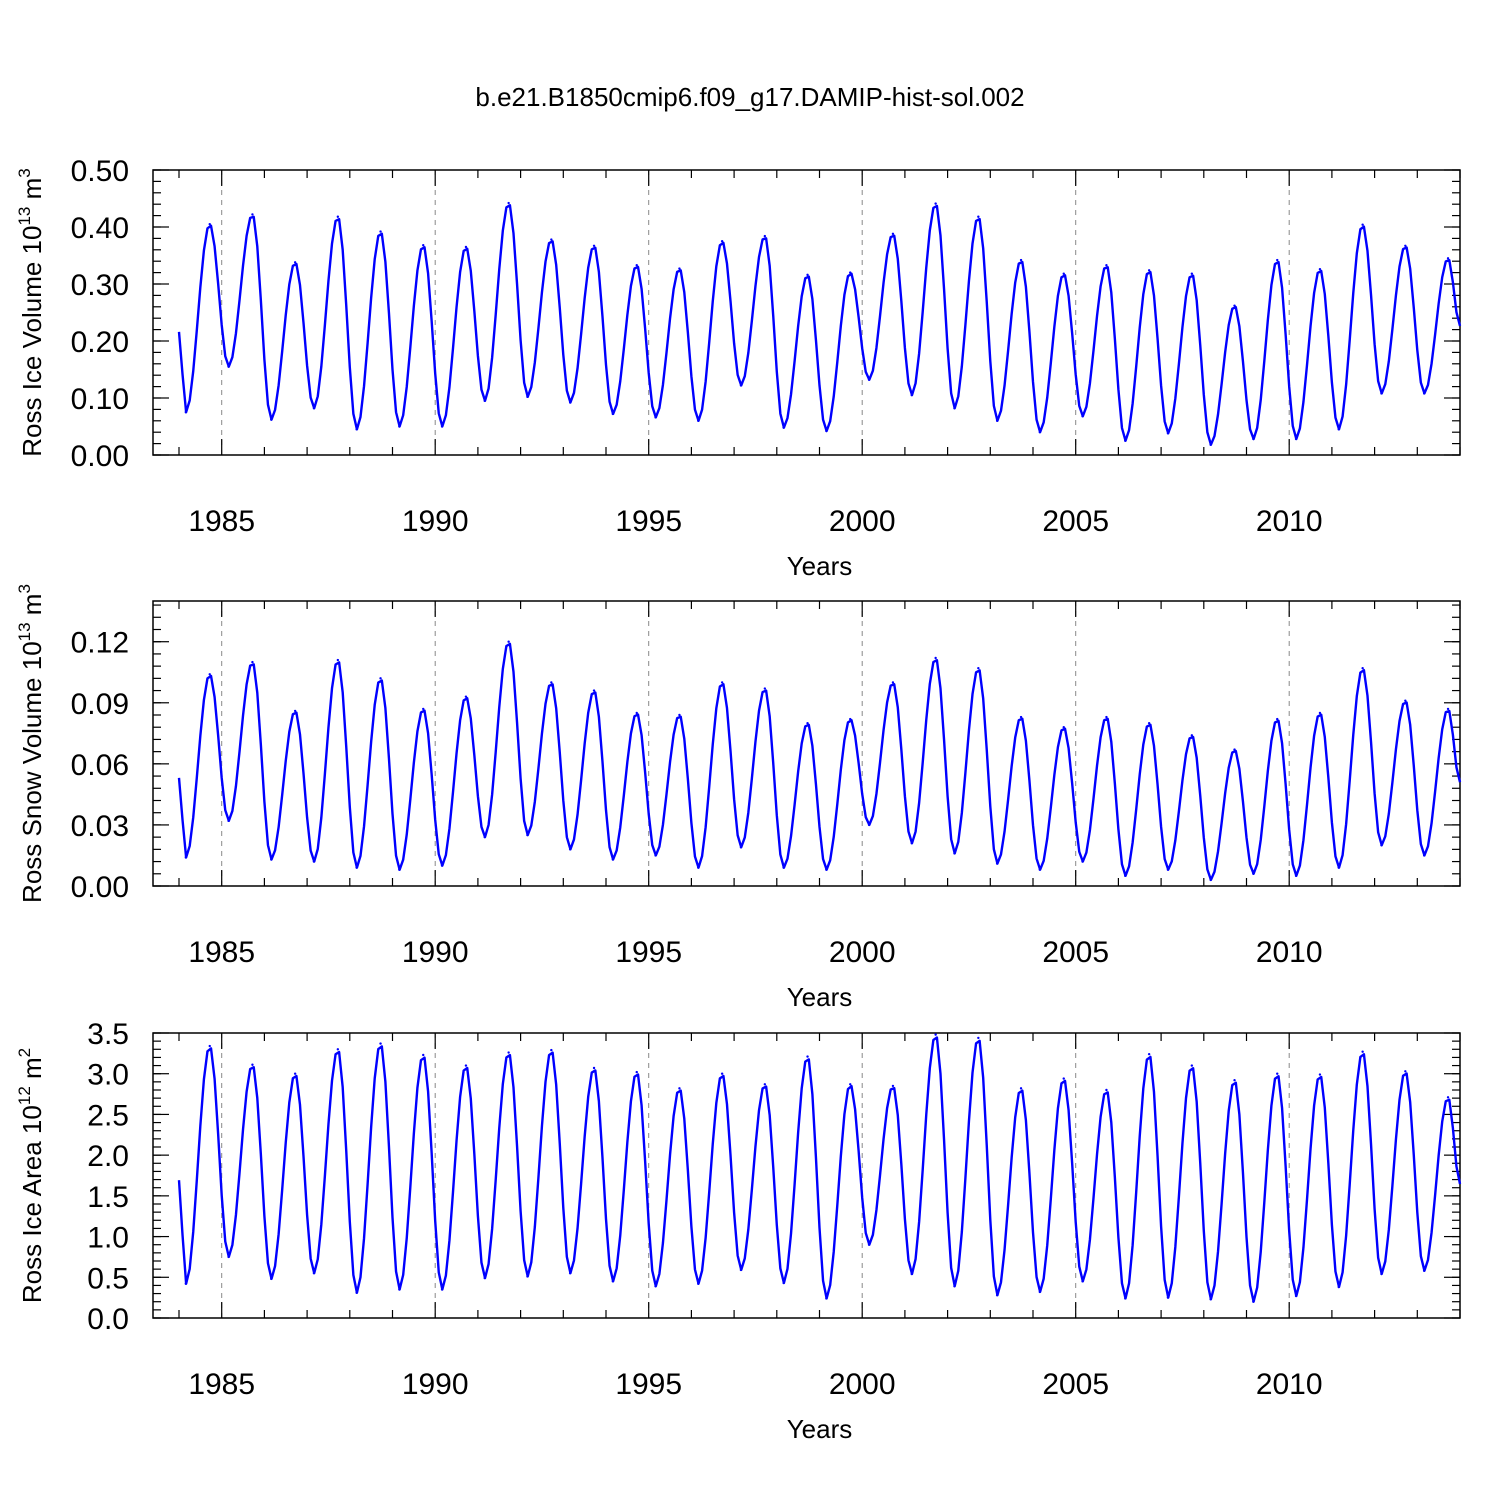 The width and height of the screenshot is (1500, 1500). Describe the element at coordinates (100, 643) in the screenshot. I see `y-tick-label: 0.12` at that location.